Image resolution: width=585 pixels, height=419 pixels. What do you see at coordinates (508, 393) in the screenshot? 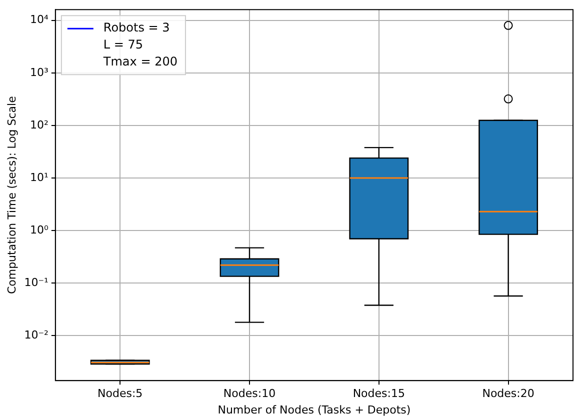
I see `x-tick-label: Nodes:20` at bounding box center [508, 393].